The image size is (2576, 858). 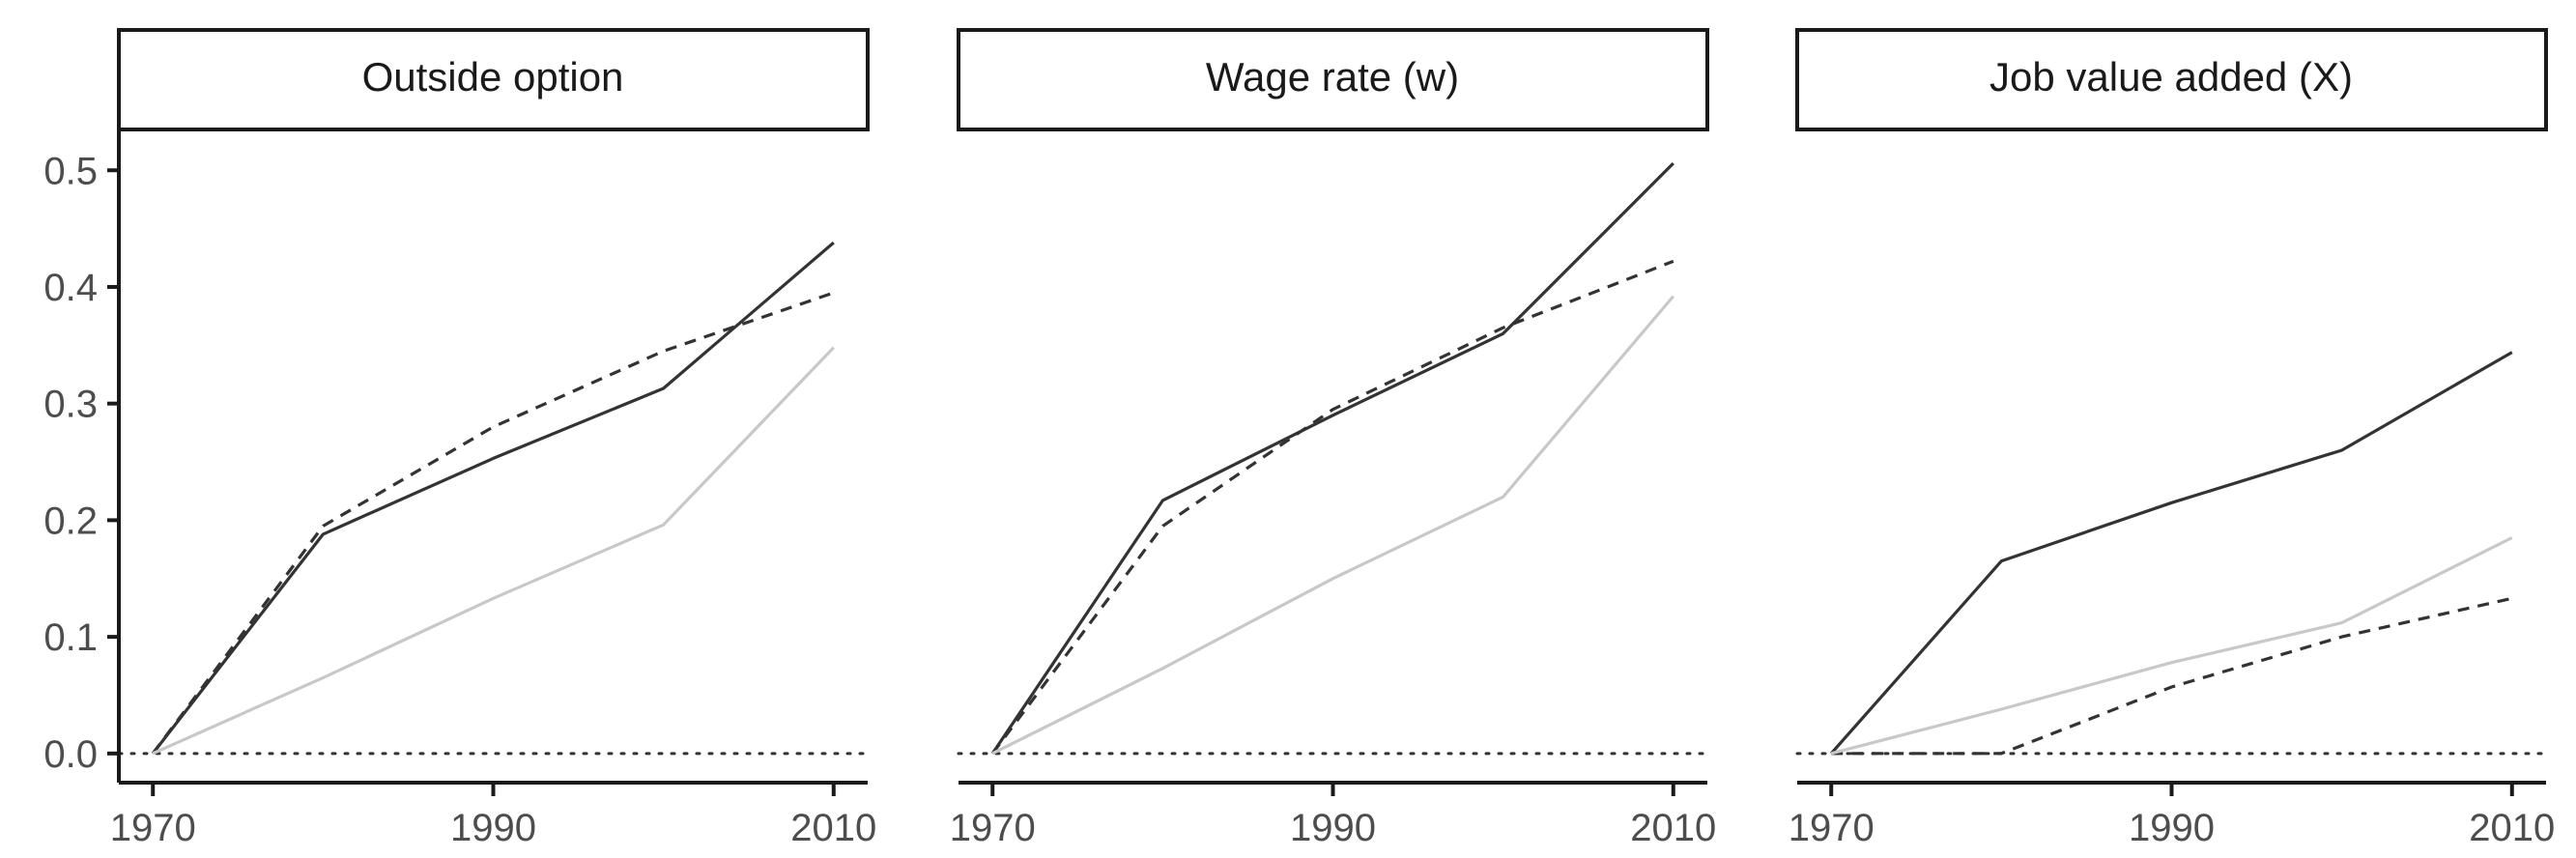 What do you see at coordinates (82, 456) in the screenshot?
I see `y-axis: 0.0 0.1 0.2 0.3 0.4 0.5` at bounding box center [82, 456].